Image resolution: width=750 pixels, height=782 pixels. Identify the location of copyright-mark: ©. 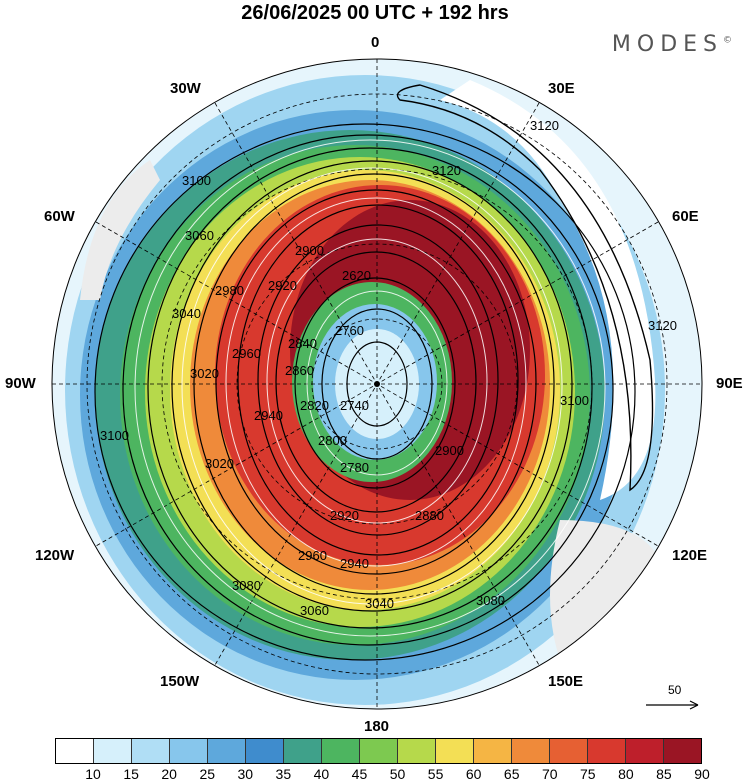
(727, 40).